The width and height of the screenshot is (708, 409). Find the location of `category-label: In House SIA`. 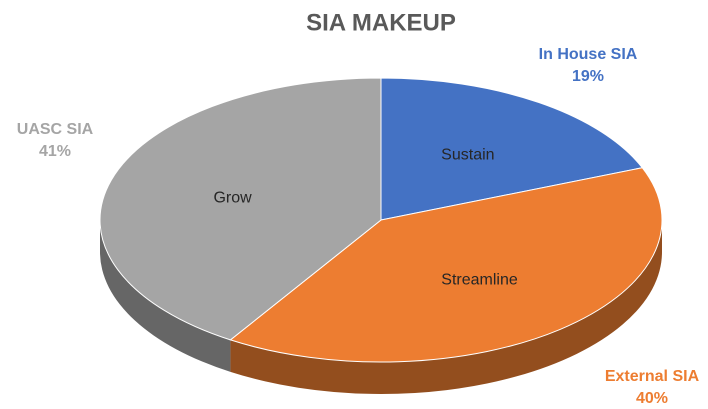

category-label: In House SIA is located at coordinates (588, 54).